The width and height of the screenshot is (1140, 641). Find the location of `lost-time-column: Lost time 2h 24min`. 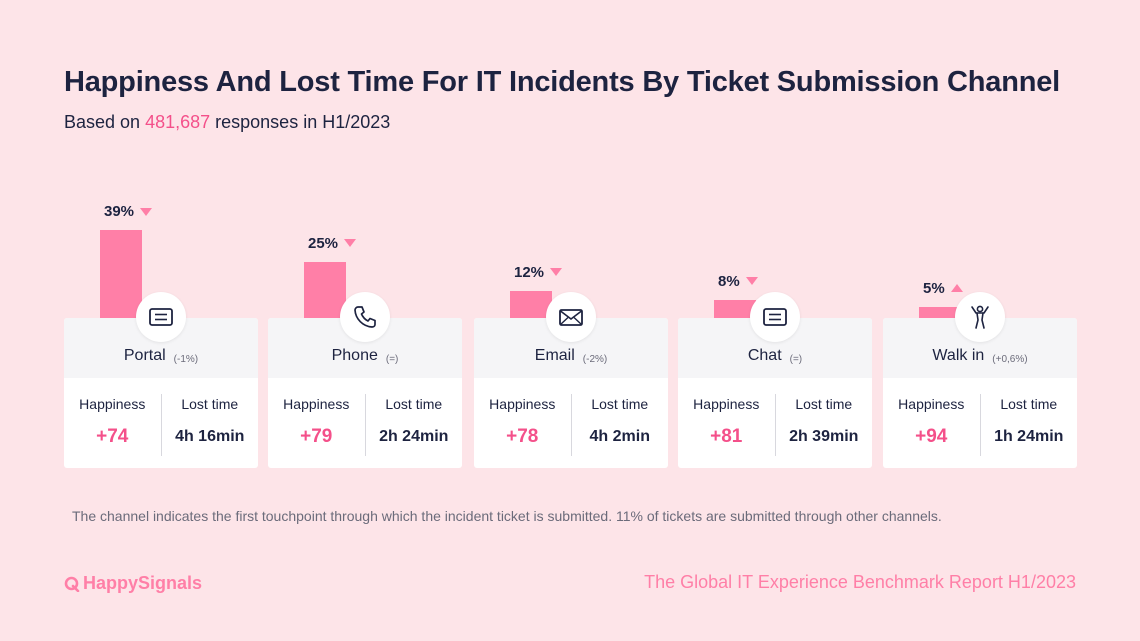

lost-time-column: Lost time 2h 24min is located at coordinates (413, 425).